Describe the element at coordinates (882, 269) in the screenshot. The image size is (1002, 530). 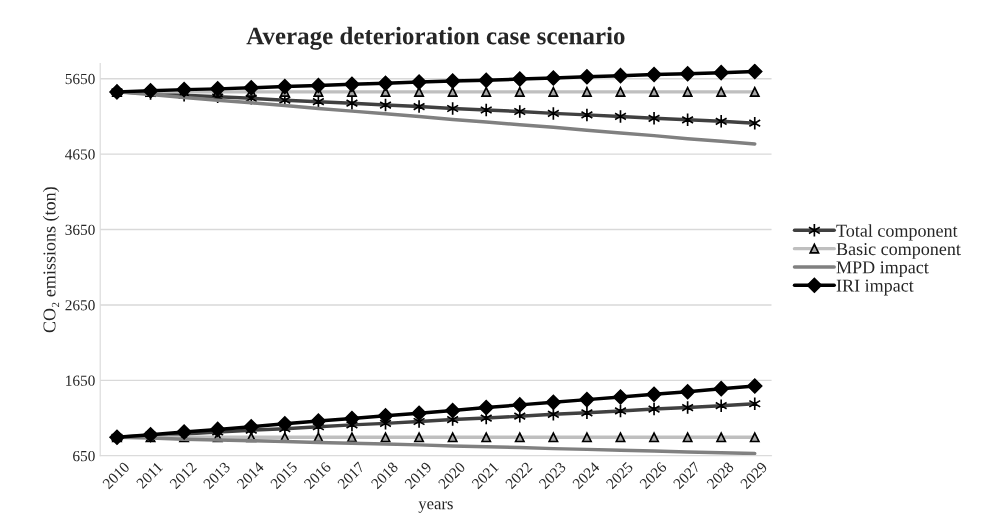
I see `legend-label: MPD impact` at that location.